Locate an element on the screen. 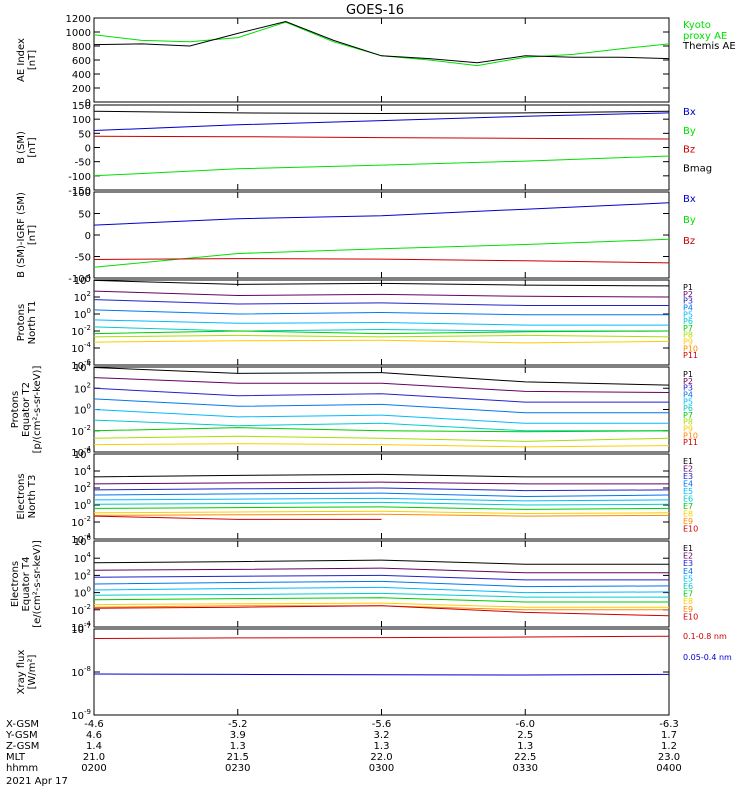  series-line-p2 is located at coordinates (381, 294).